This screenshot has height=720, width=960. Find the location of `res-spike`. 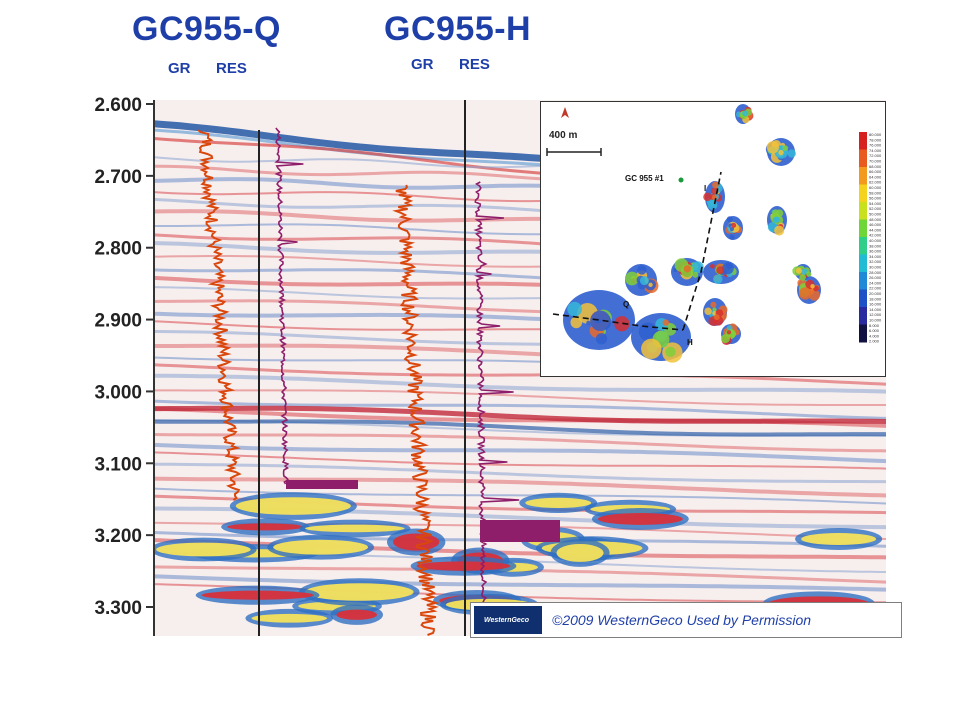

res-spike is located at coordinates (520, 531).